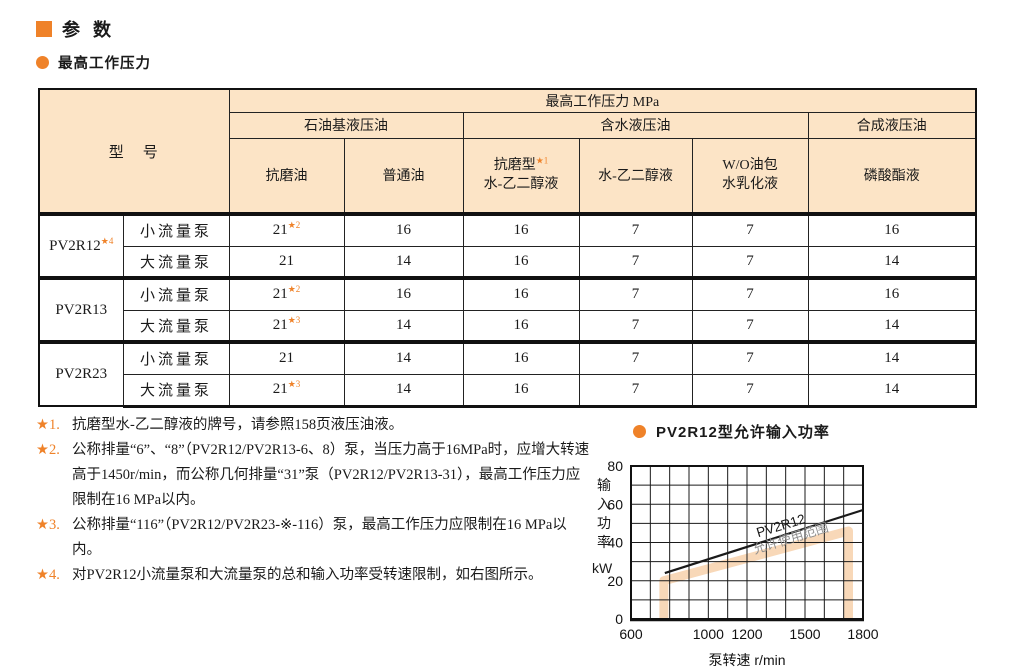 Image resolution: width=1011 pixels, height=670 pixels. I want to click on footnote-1-text: 抗磨型水-乙二醇液的牌号，请参照158页液压油液。, so click(238, 425).